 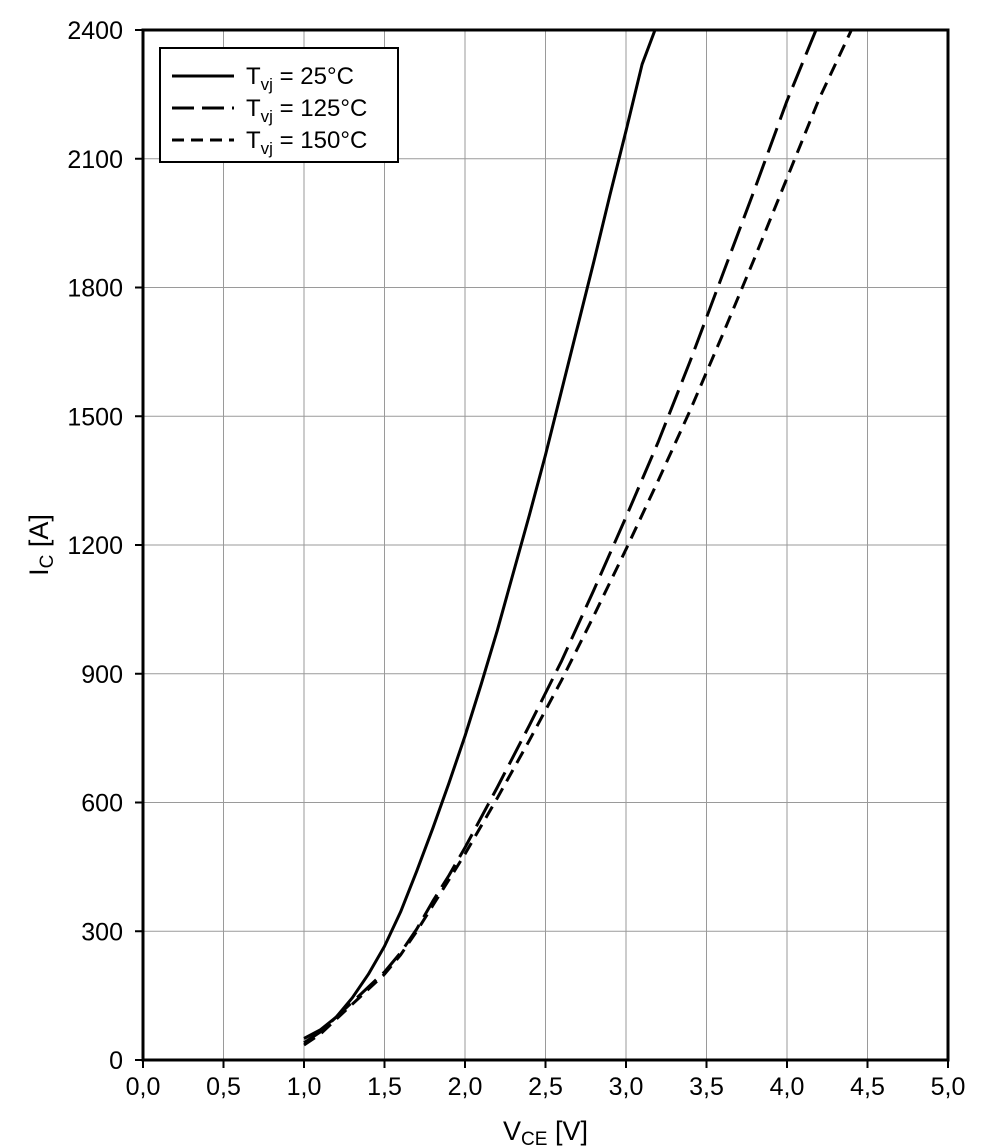 What do you see at coordinates (512, 1131) in the screenshot?
I see `x-axis-label-main: V` at bounding box center [512, 1131].